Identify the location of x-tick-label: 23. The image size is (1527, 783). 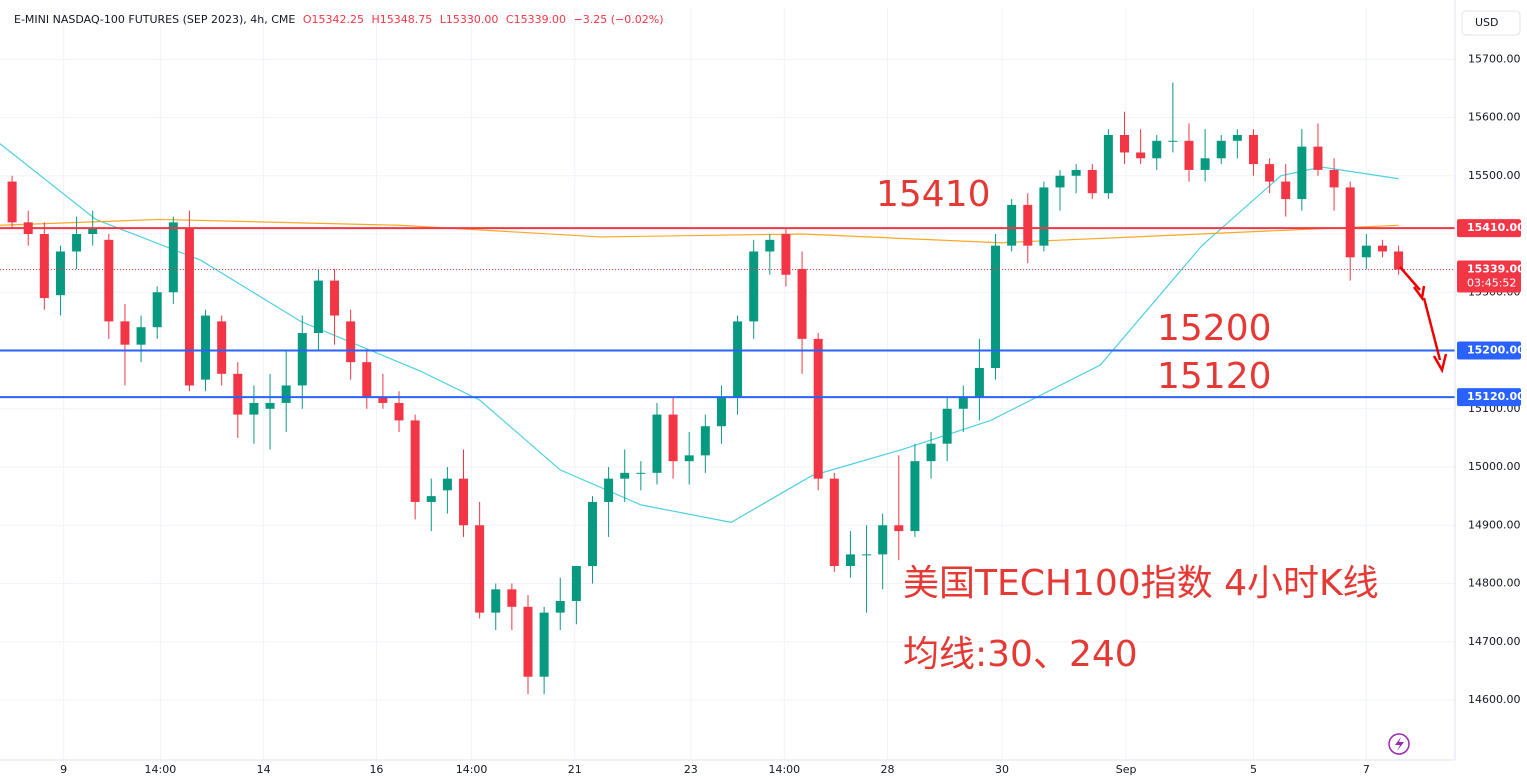
(691, 769).